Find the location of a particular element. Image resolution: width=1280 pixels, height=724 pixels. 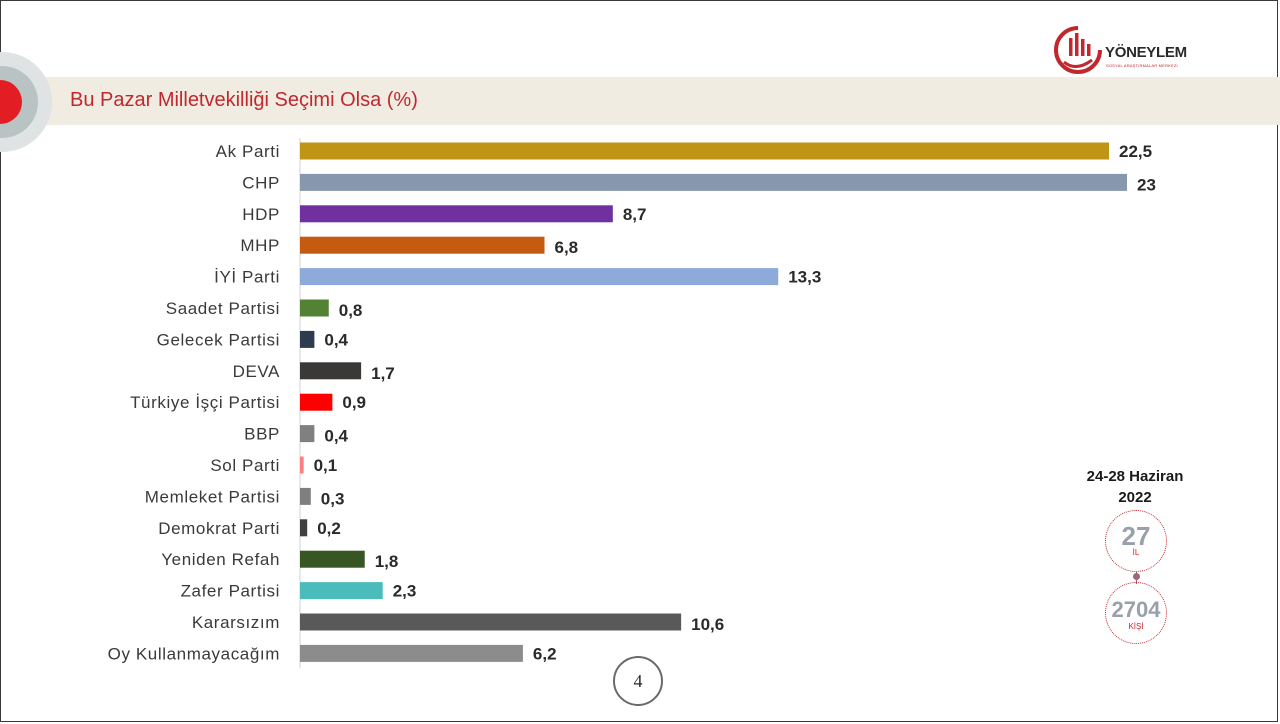

category-label: Kararsızım is located at coordinates (236, 622).